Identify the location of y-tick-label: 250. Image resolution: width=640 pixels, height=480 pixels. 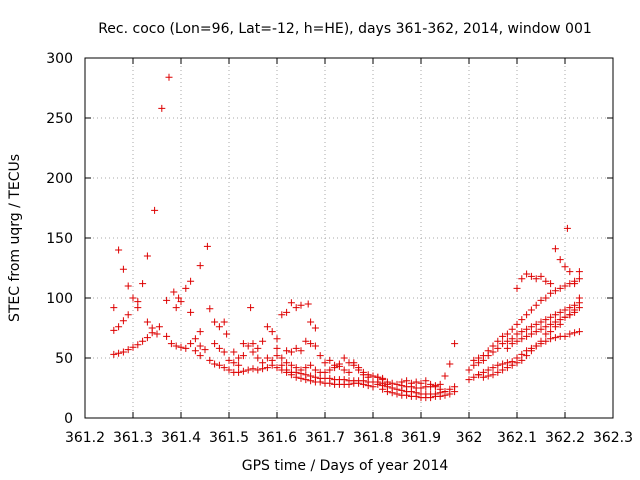
(59, 119).